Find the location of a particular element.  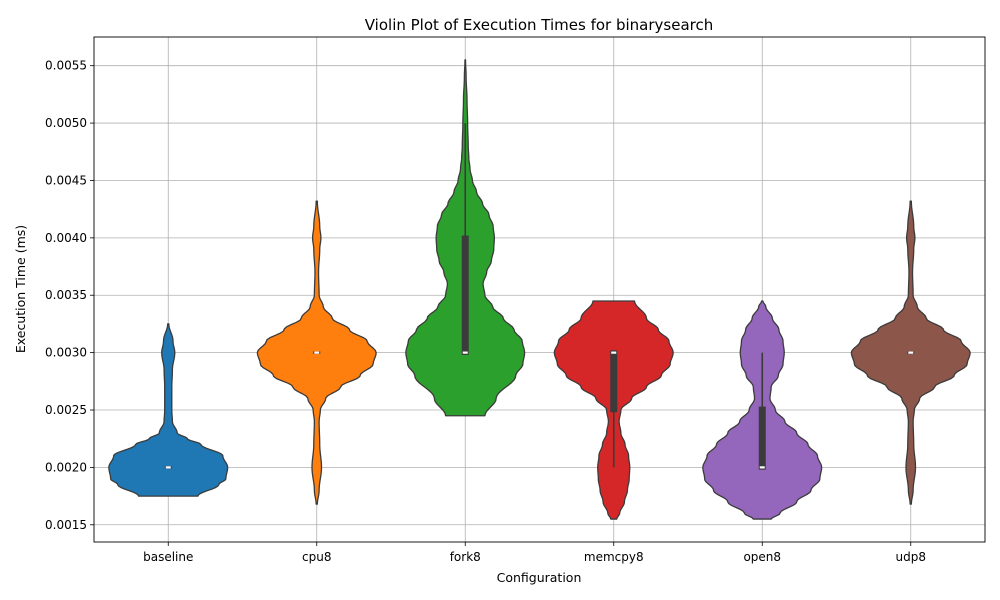

y-tick-label: 0.0015 is located at coordinates (66, 525).